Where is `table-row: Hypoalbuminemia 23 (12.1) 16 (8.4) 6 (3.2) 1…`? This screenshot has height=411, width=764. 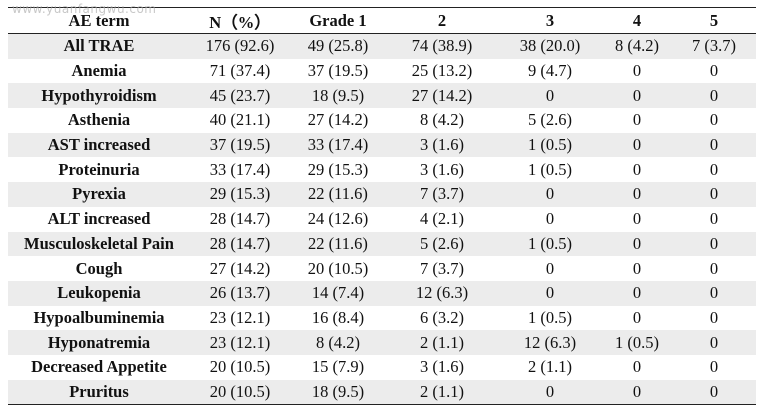 table-row: Hypoalbuminemia 23 (12.1) 16 (8.4) 6 (3.2) 1… is located at coordinates (382, 318).